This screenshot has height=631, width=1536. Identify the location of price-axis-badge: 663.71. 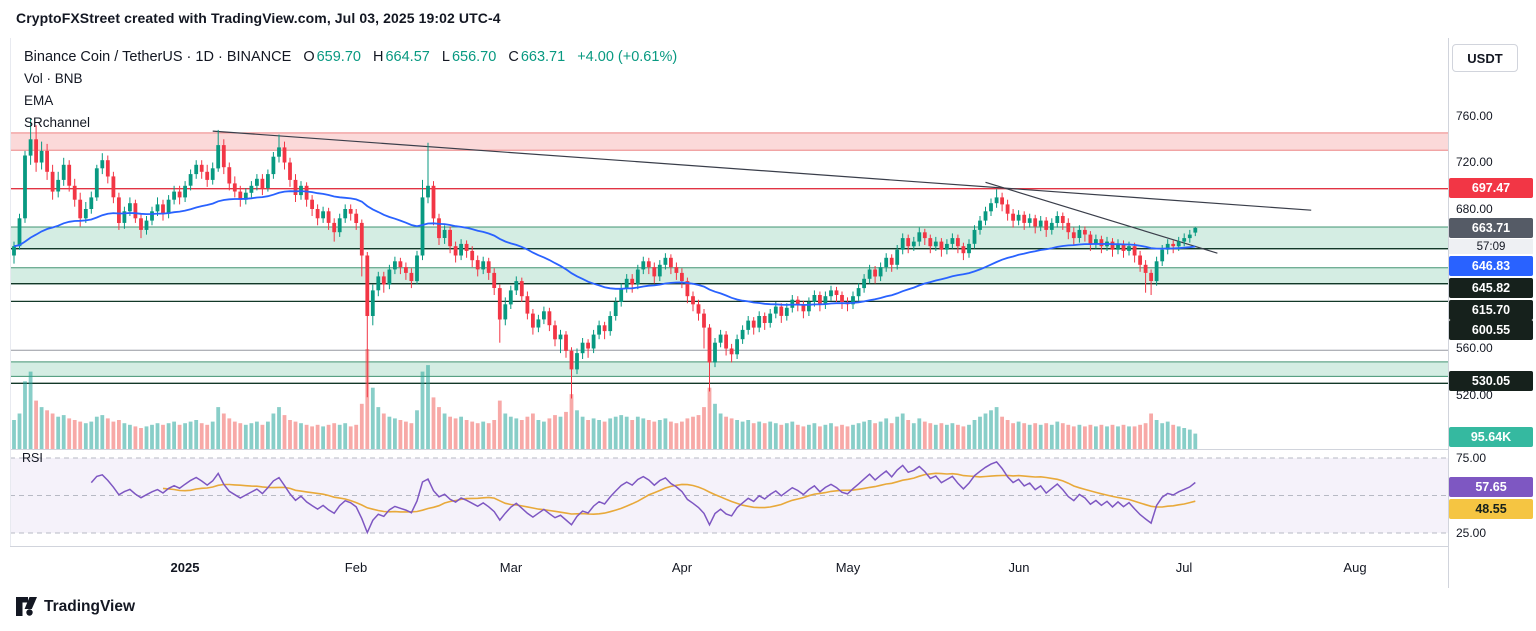
(1491, 228).